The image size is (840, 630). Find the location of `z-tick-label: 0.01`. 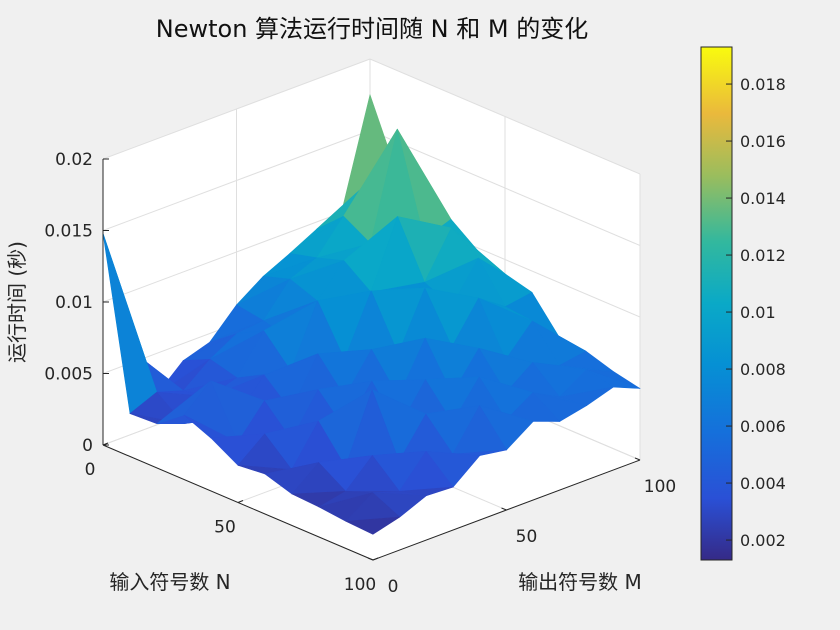

z-tick-label: 0.01 is located at coordinates (74, 303).